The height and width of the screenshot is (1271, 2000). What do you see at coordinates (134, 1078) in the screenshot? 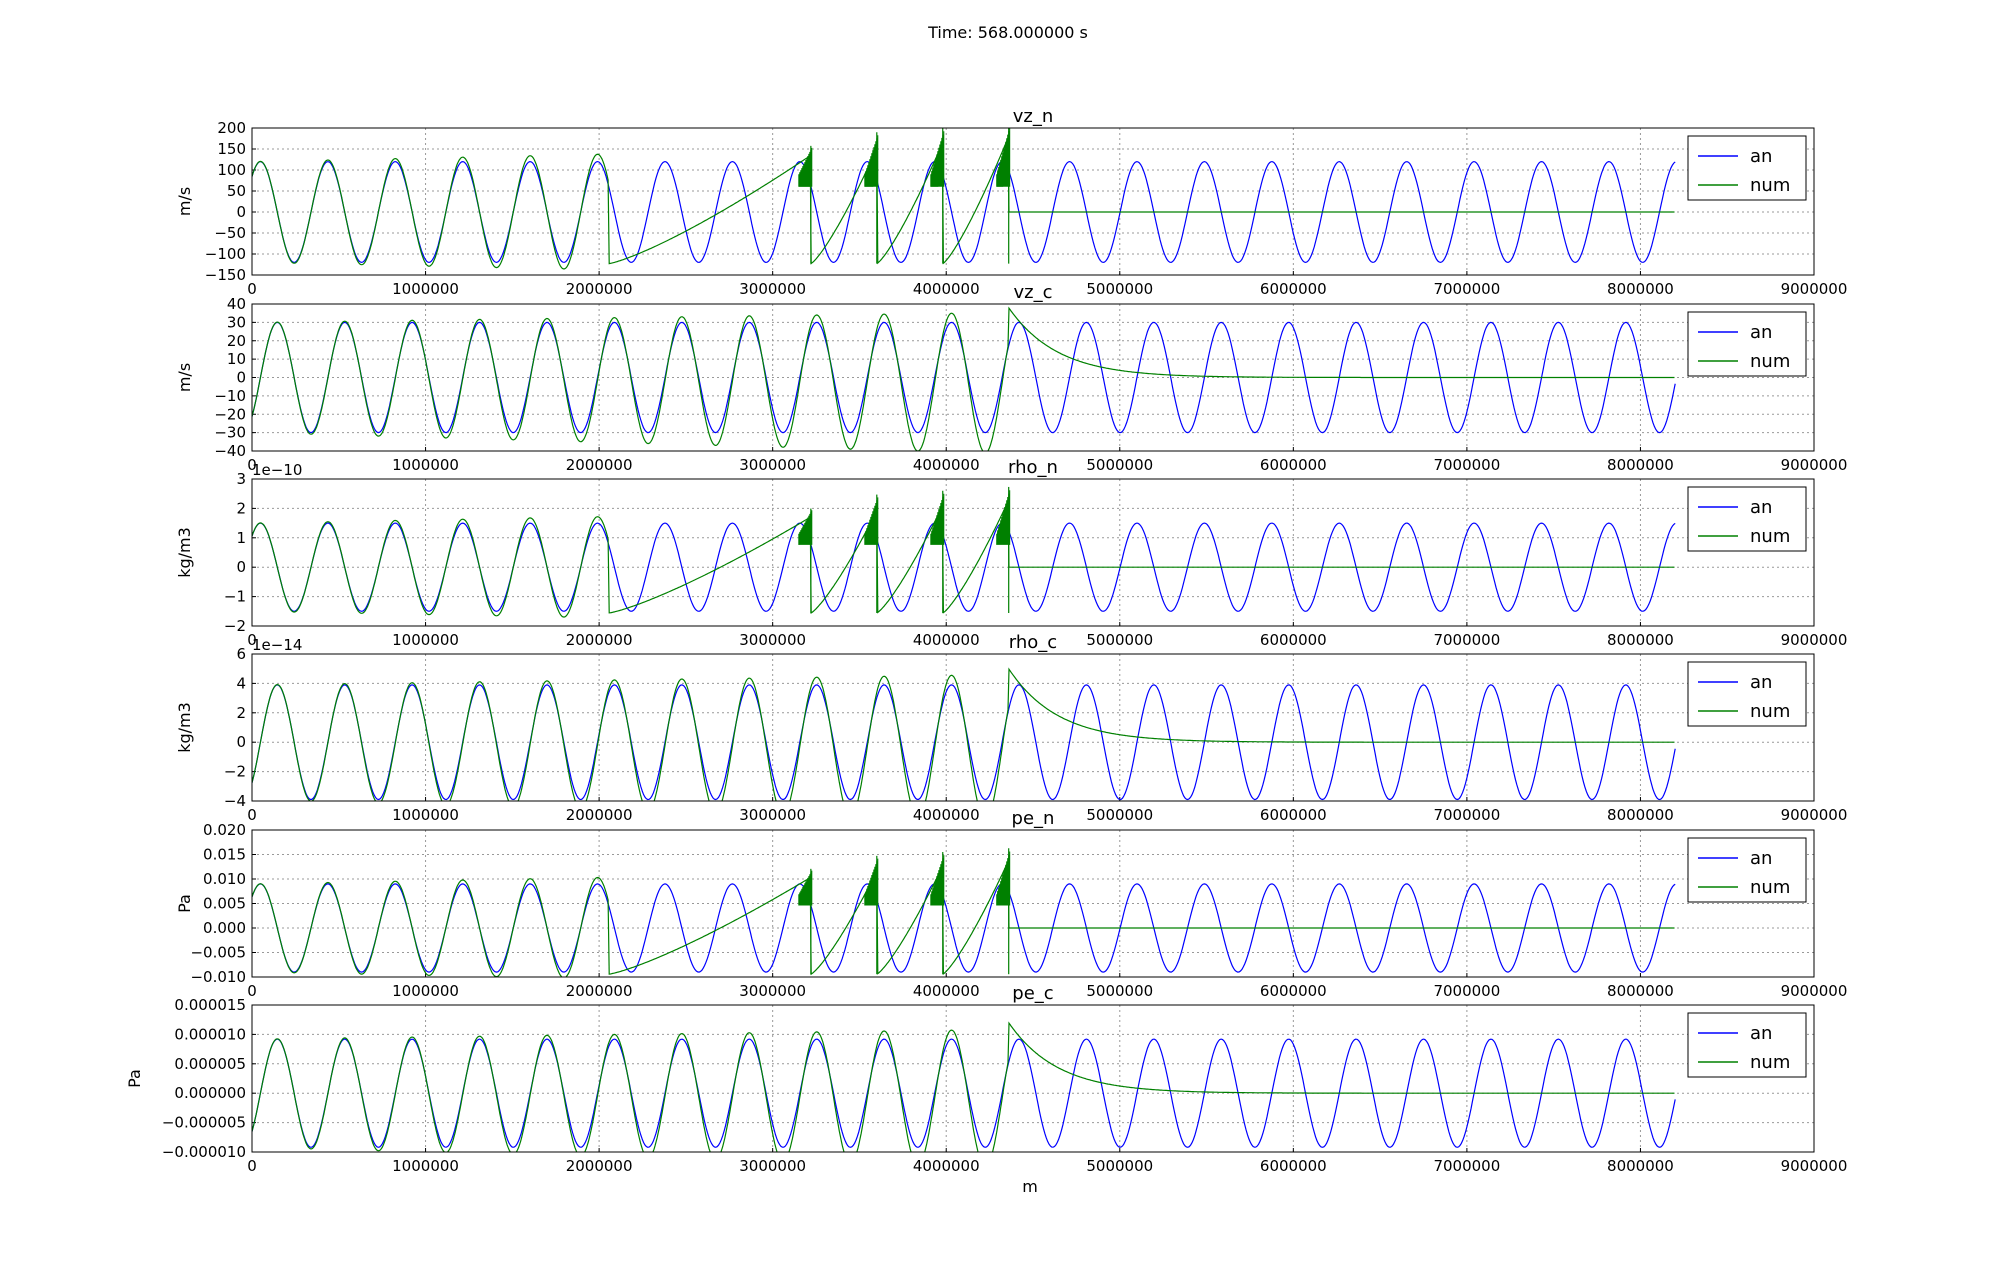
I see `y-axis-label: Pa` at bounding box center [134, 1078].